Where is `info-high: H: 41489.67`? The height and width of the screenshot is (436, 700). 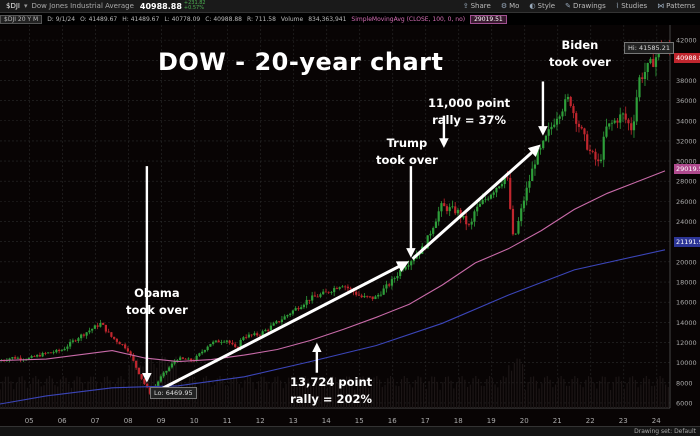 info-high: H: 41489.67 is located at coordinates (141, 19).